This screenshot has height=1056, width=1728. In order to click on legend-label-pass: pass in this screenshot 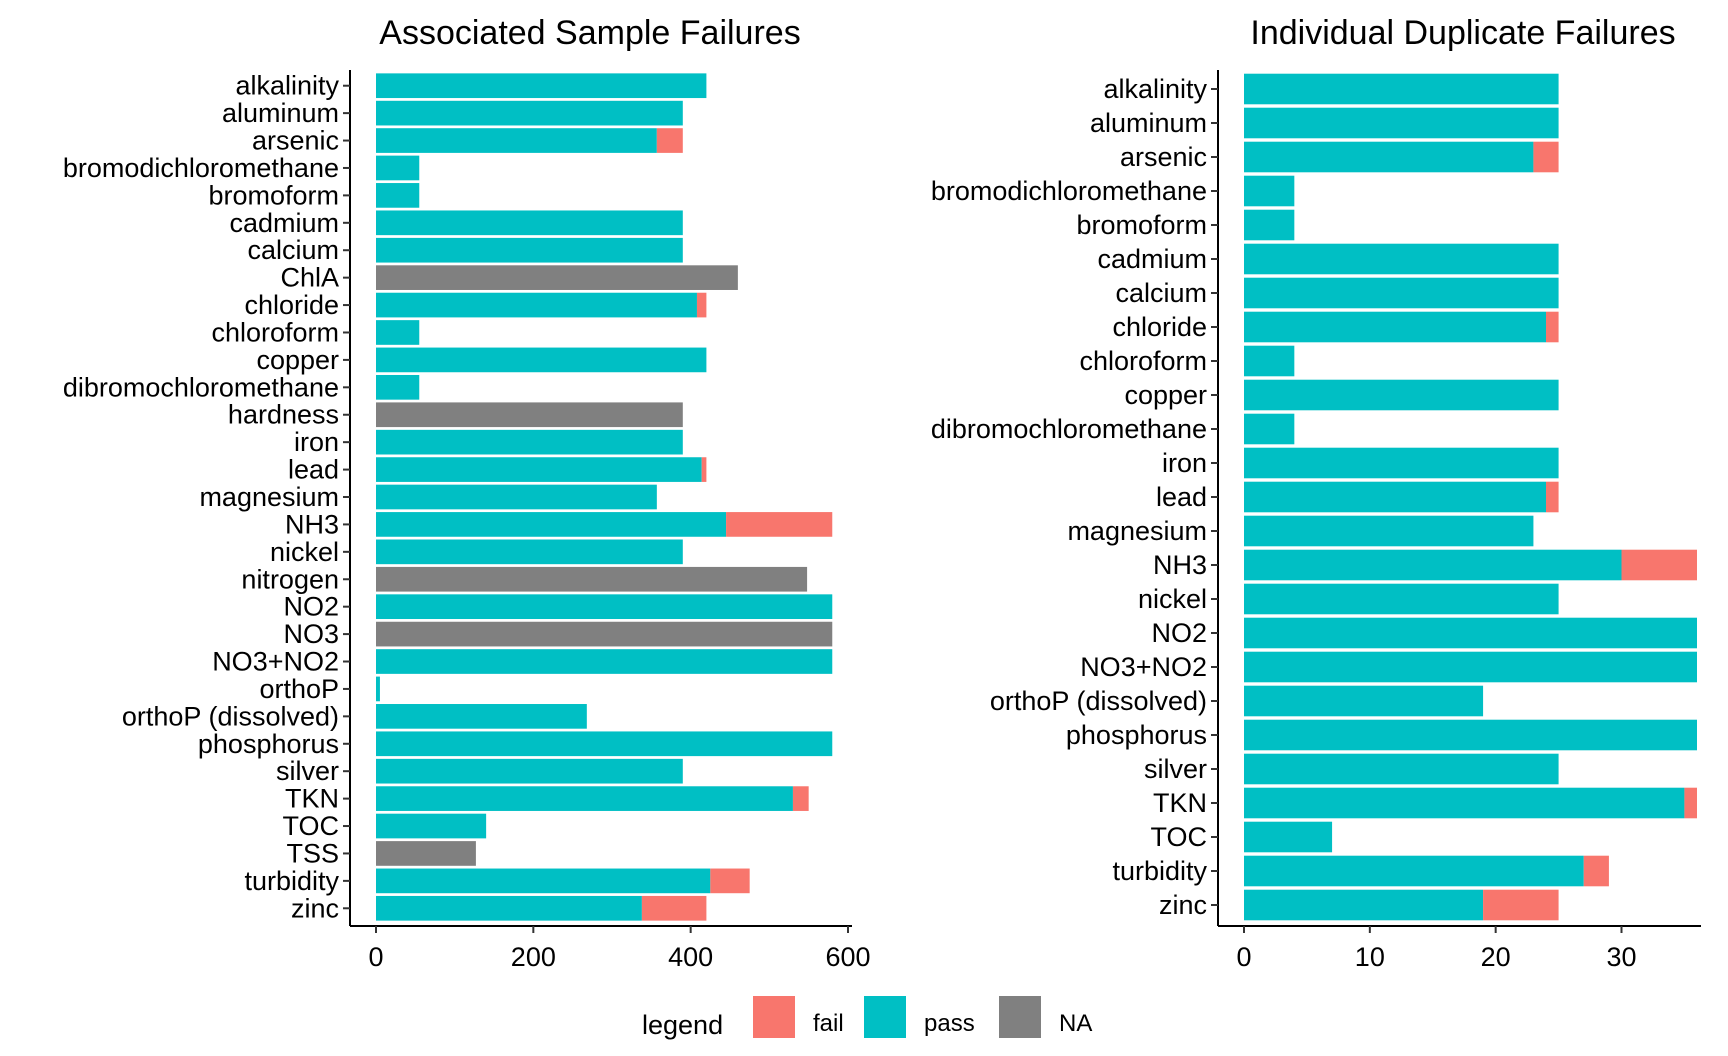, I will do `click(949, 1023)`.